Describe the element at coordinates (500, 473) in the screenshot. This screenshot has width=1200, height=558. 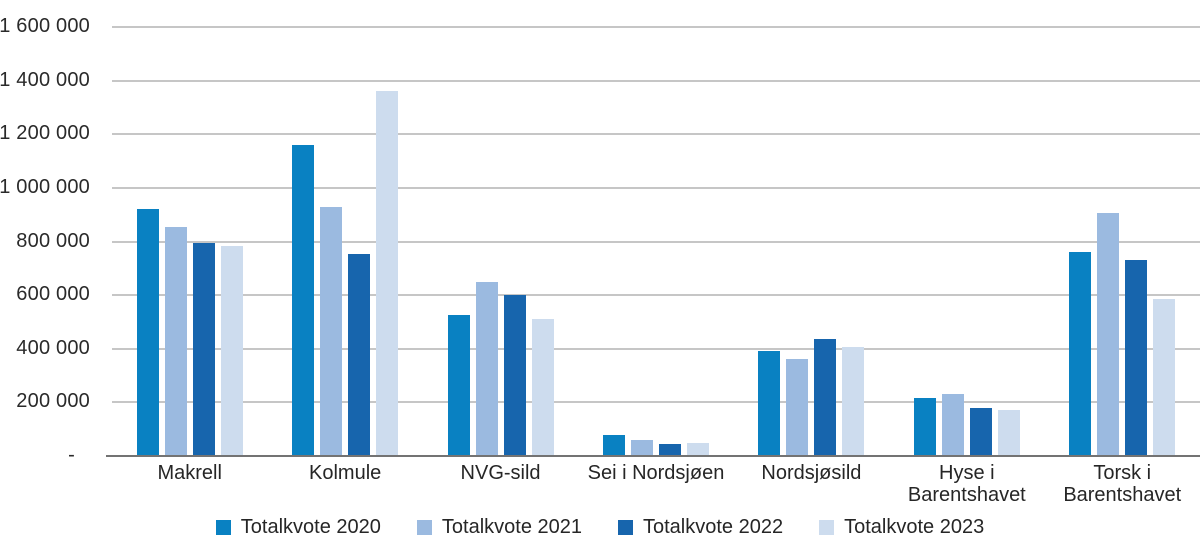
I see `category-label: NVG-sild` at that location.